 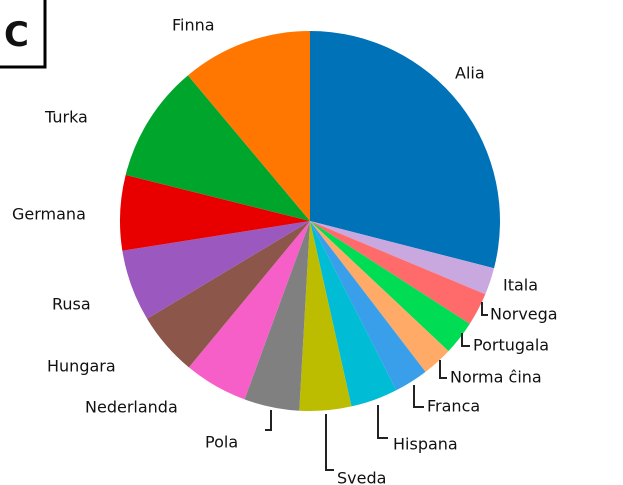 I want to click on slice-label: Hispana, so click(x=425, y=444).